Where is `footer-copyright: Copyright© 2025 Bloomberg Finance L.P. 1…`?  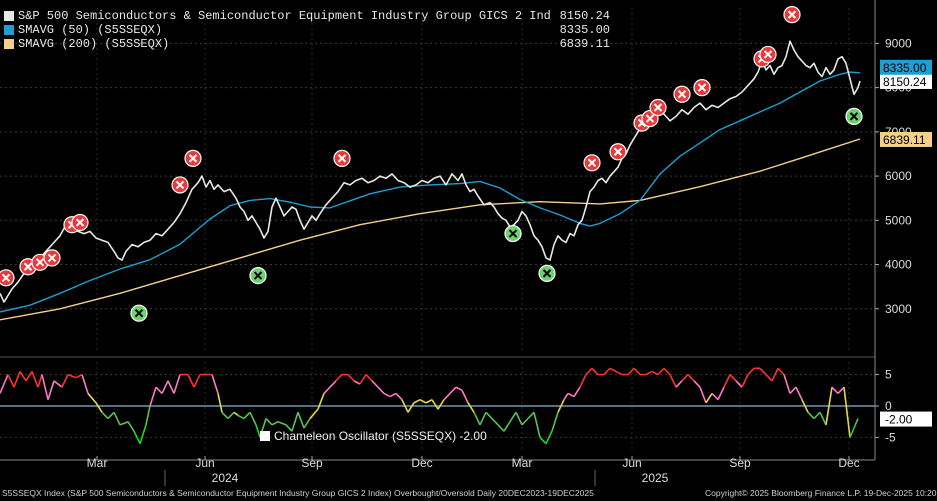
footer-copyright: Copyright© 2025 Bloomberg Finance L.P. 1… is located at coordinates (821, 493).